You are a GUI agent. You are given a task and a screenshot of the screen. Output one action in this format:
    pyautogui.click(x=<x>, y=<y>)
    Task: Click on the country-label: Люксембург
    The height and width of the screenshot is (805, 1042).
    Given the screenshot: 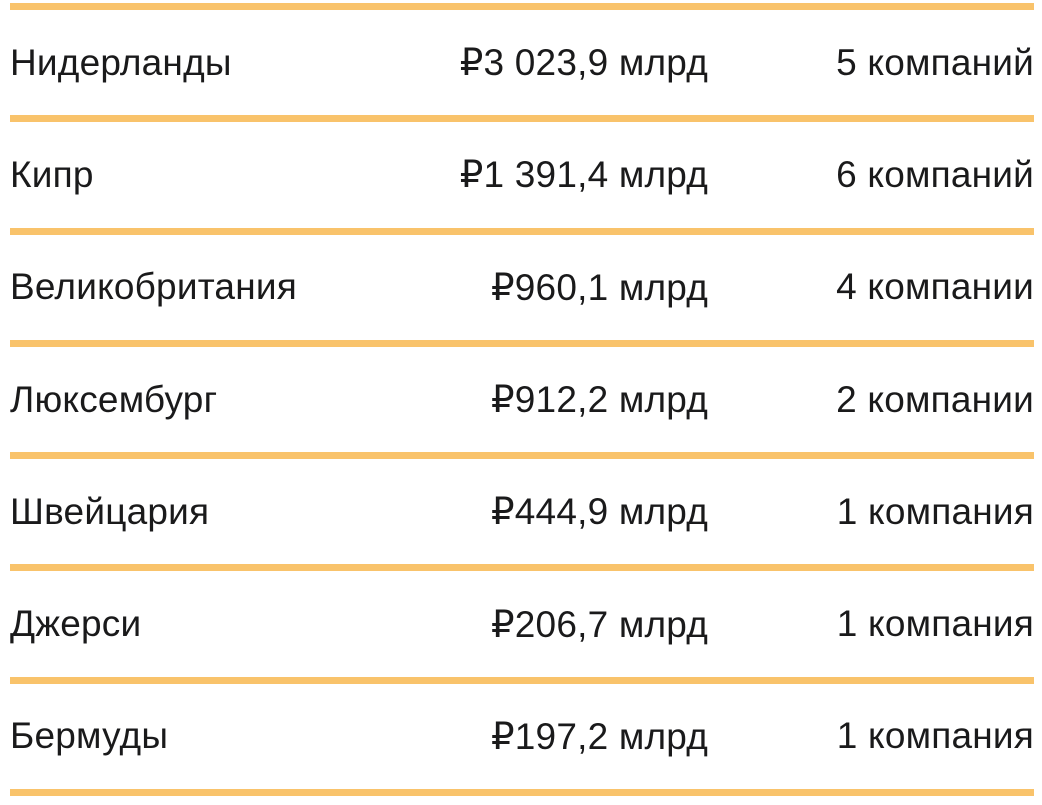 What is the action you would take?
    pyautogui.click(x=114, y=399)
    